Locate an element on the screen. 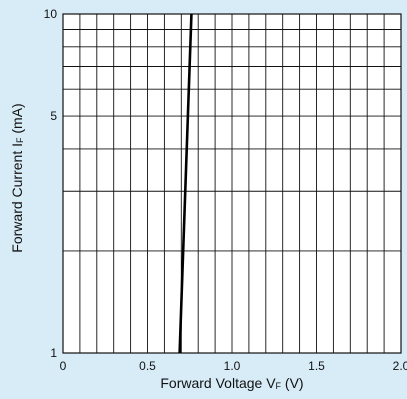 Image resolution: width=407 pixels, height=399 pixels. y-tick-label: 10 is located at coordinates (51, 14).